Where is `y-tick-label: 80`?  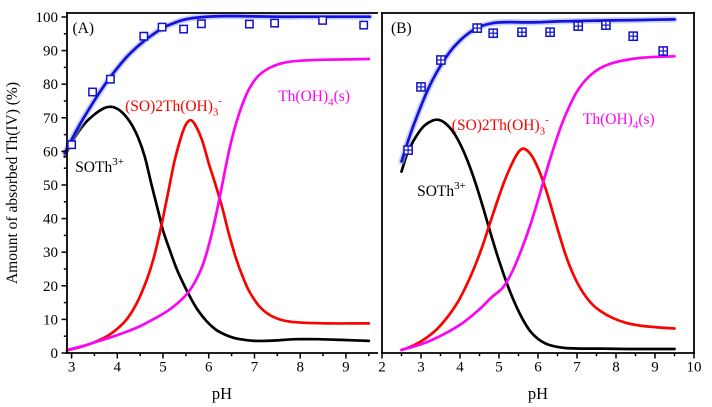
y-tick-label: 80 is located at coordinates (50, 85).